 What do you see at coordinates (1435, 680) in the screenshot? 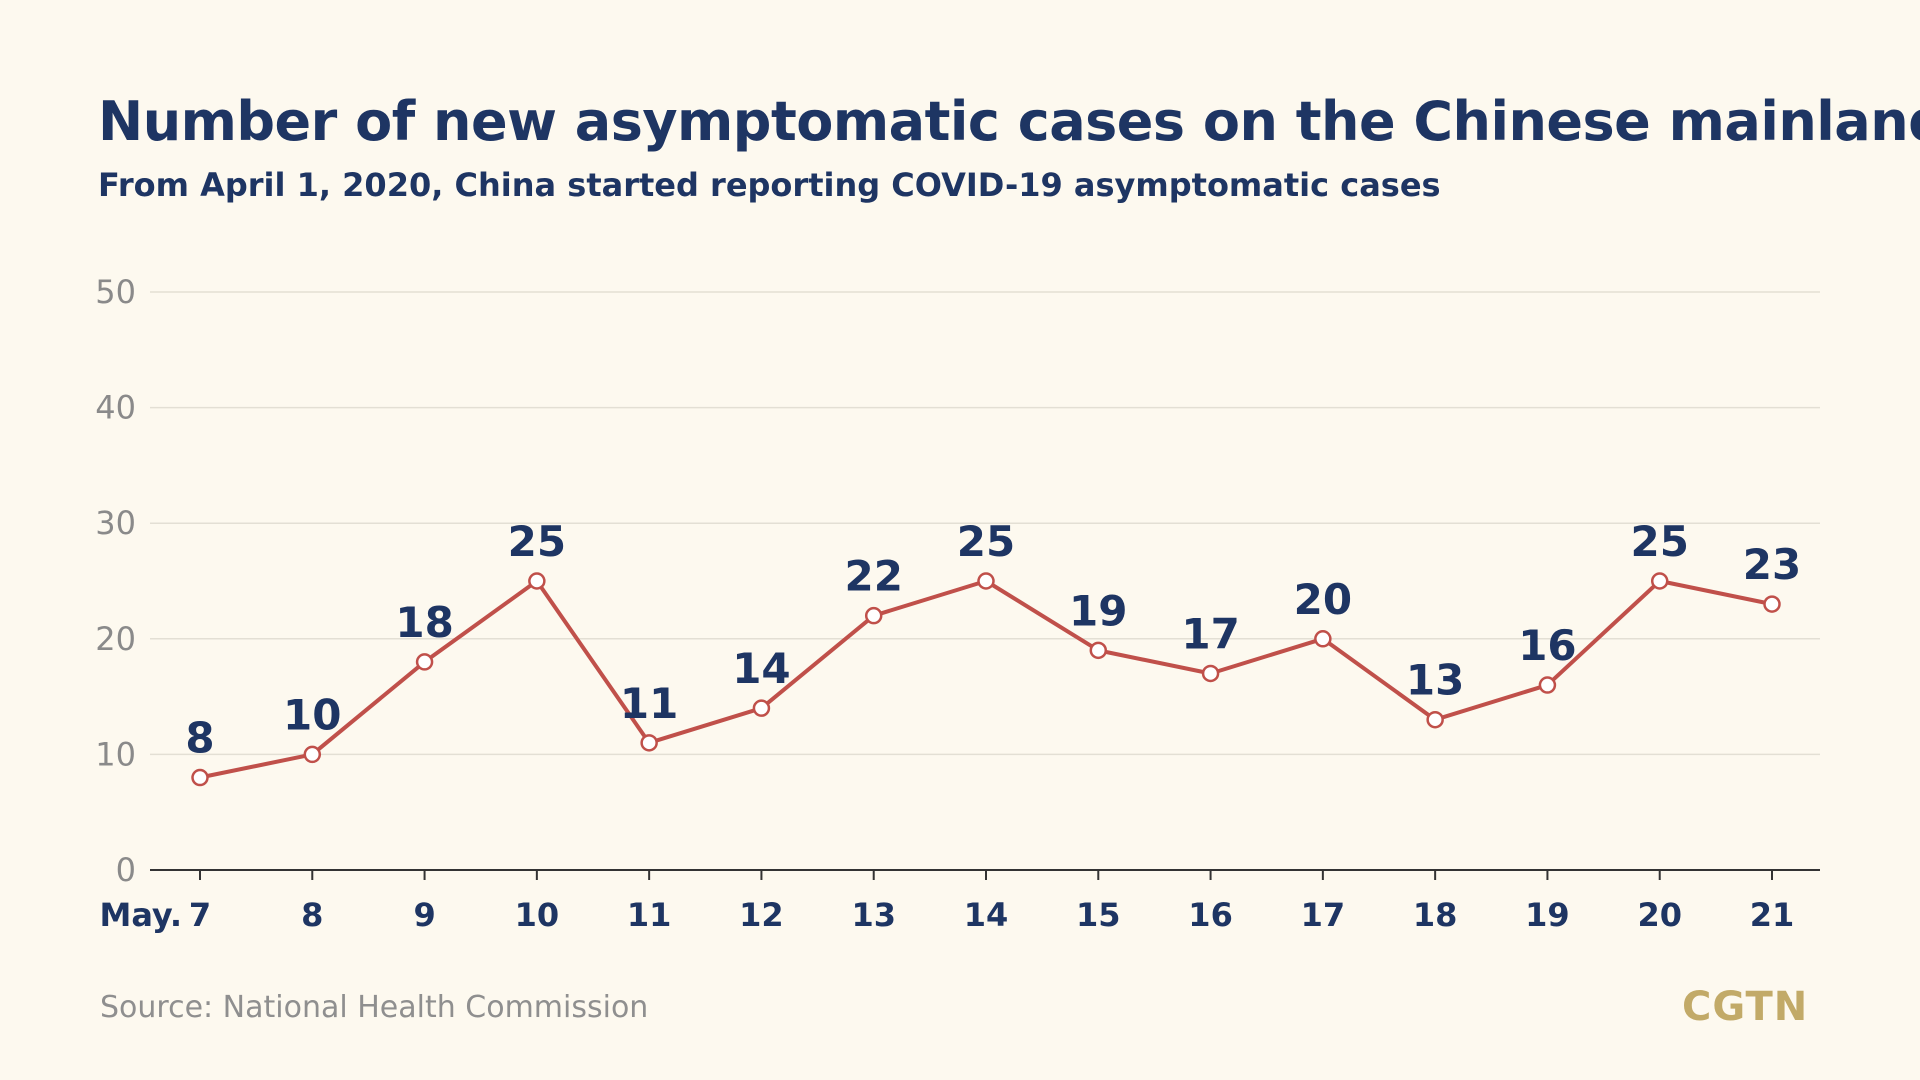
I see `data-label-18: 13` at bounding box center [1435, 680].